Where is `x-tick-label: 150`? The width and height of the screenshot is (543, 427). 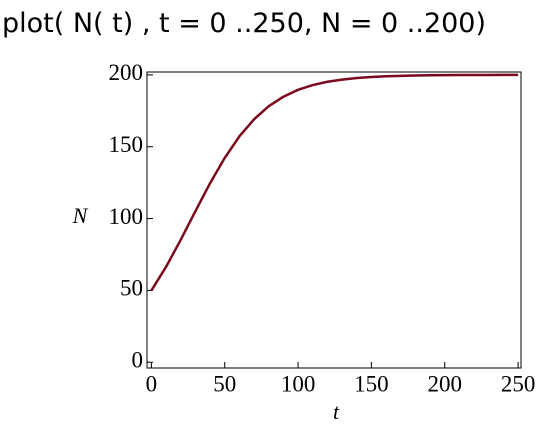
x-tick-label: 150 is located at coordinates (371, 383).